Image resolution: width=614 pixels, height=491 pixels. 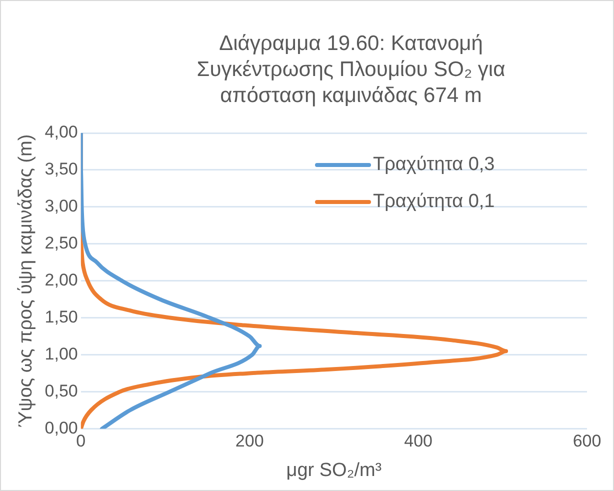 What do you see at coordinates (61, 391) in the screenshot?
I see `y-tick-label: 0,50` at bounding box center [61, 391].